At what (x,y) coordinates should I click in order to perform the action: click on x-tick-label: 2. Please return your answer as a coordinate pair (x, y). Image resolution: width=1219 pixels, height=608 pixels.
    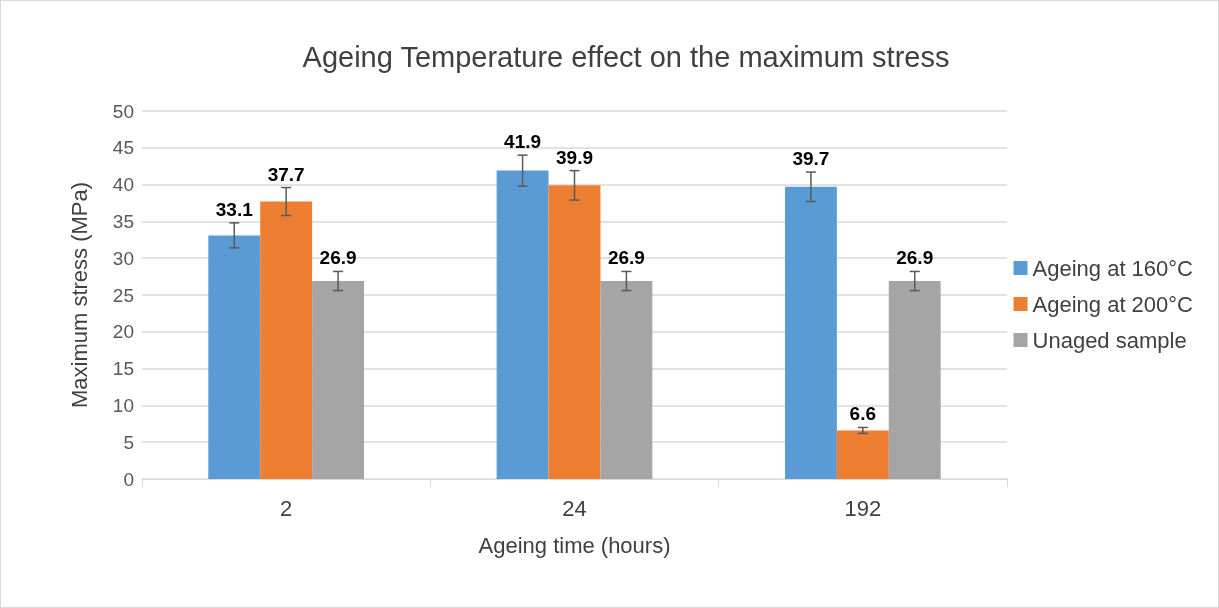
    Looking at the image, I should click on (286, 508).